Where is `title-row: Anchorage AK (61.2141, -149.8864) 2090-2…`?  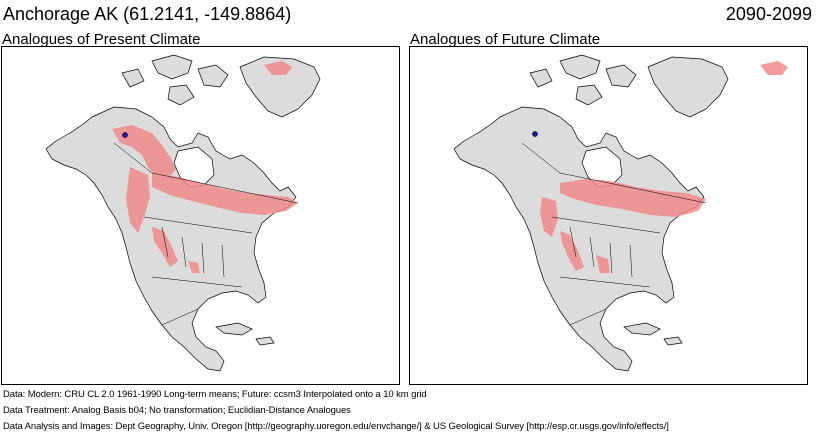 title-row: Anchorage AK (61.2141, -149.8864) 2090-2… is located at coordinates (407, 15).